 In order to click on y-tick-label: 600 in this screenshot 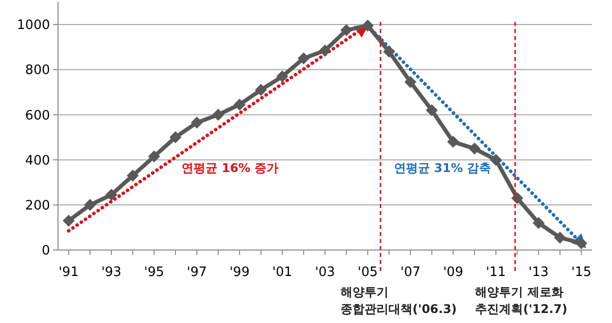, I will do `click(37, 116)`.